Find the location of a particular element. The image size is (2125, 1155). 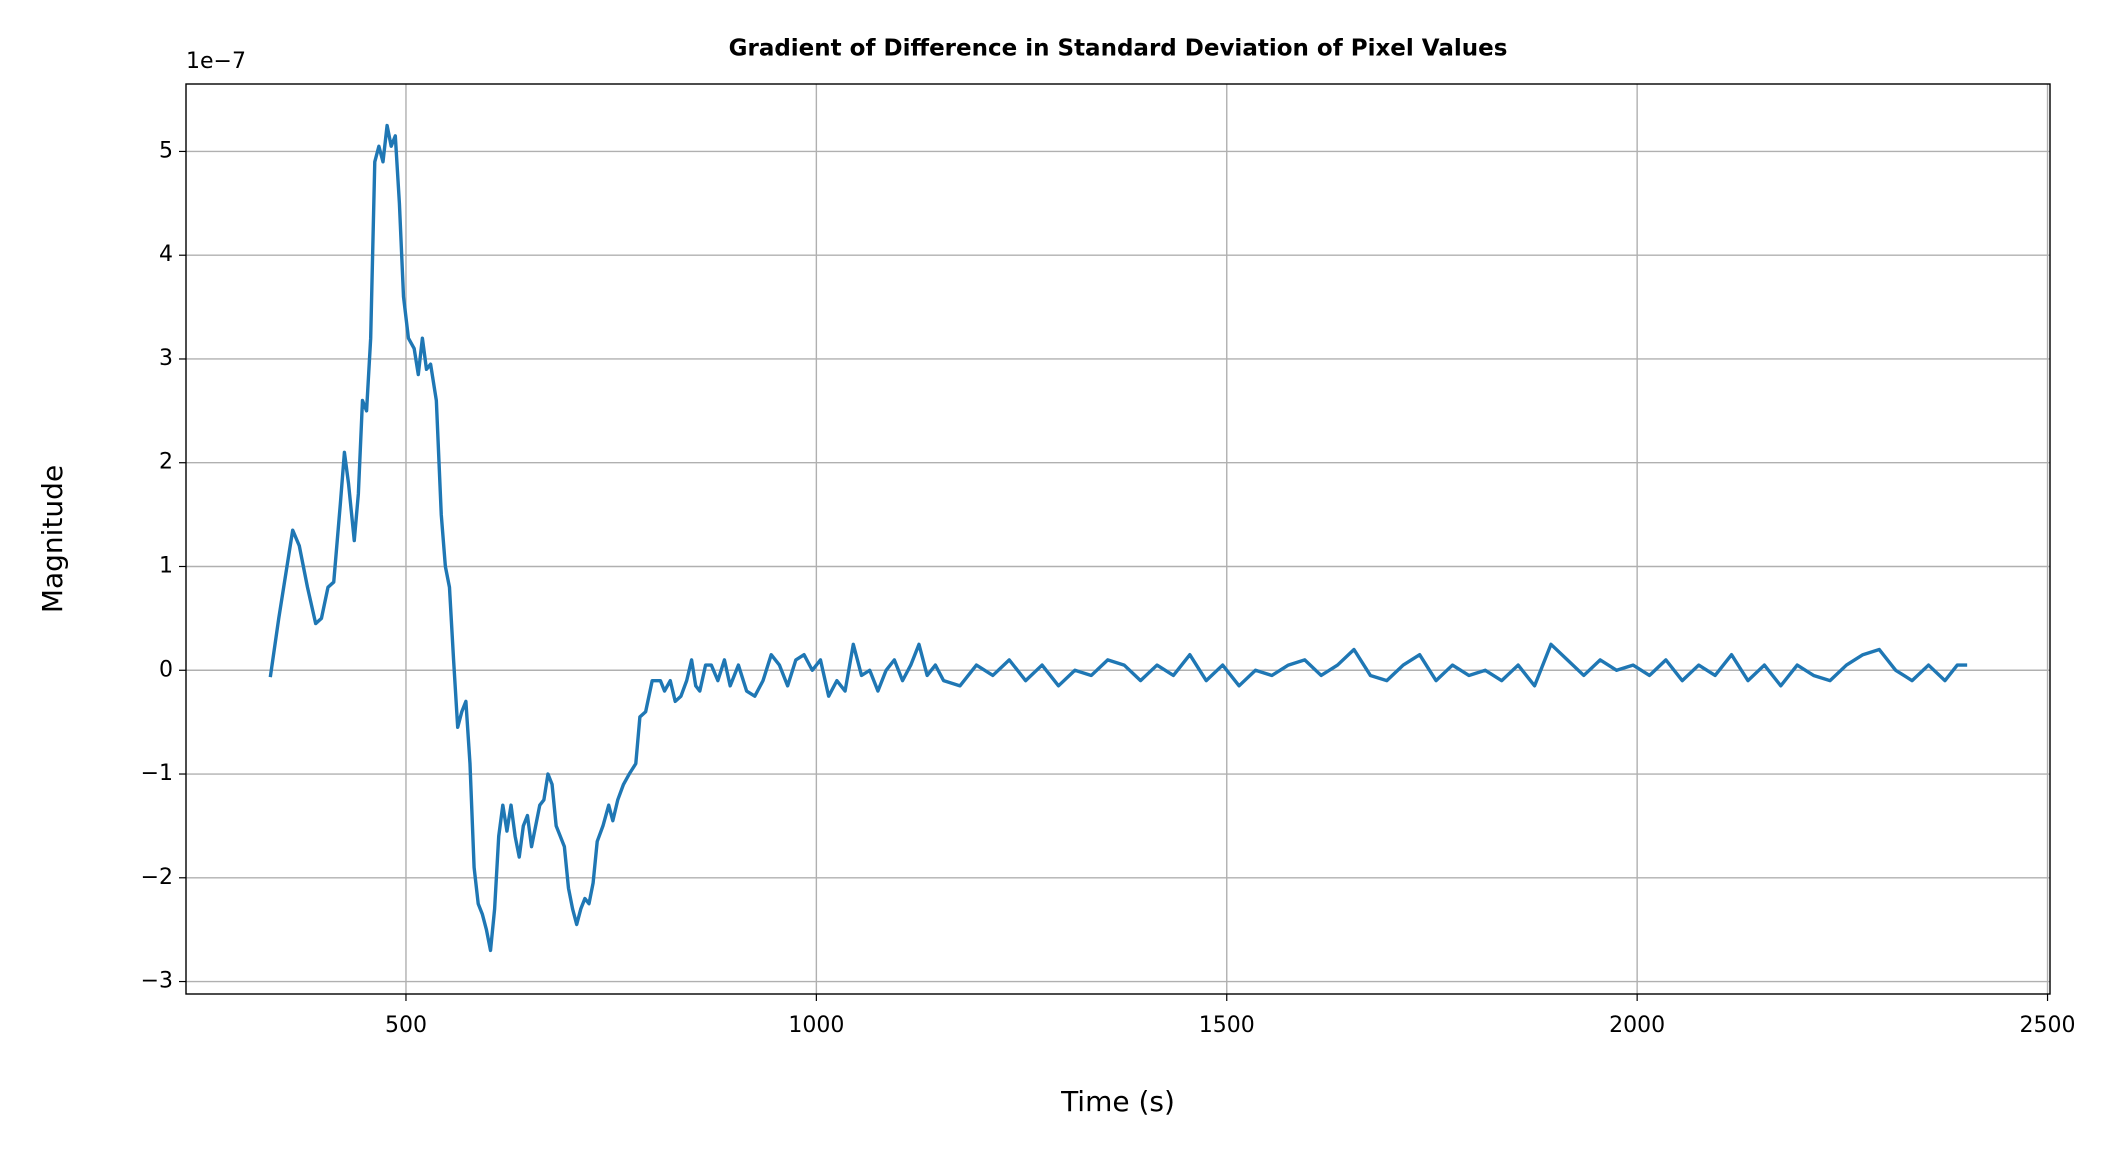

y-tick-label: 2 is located at coordinates (166, 462).